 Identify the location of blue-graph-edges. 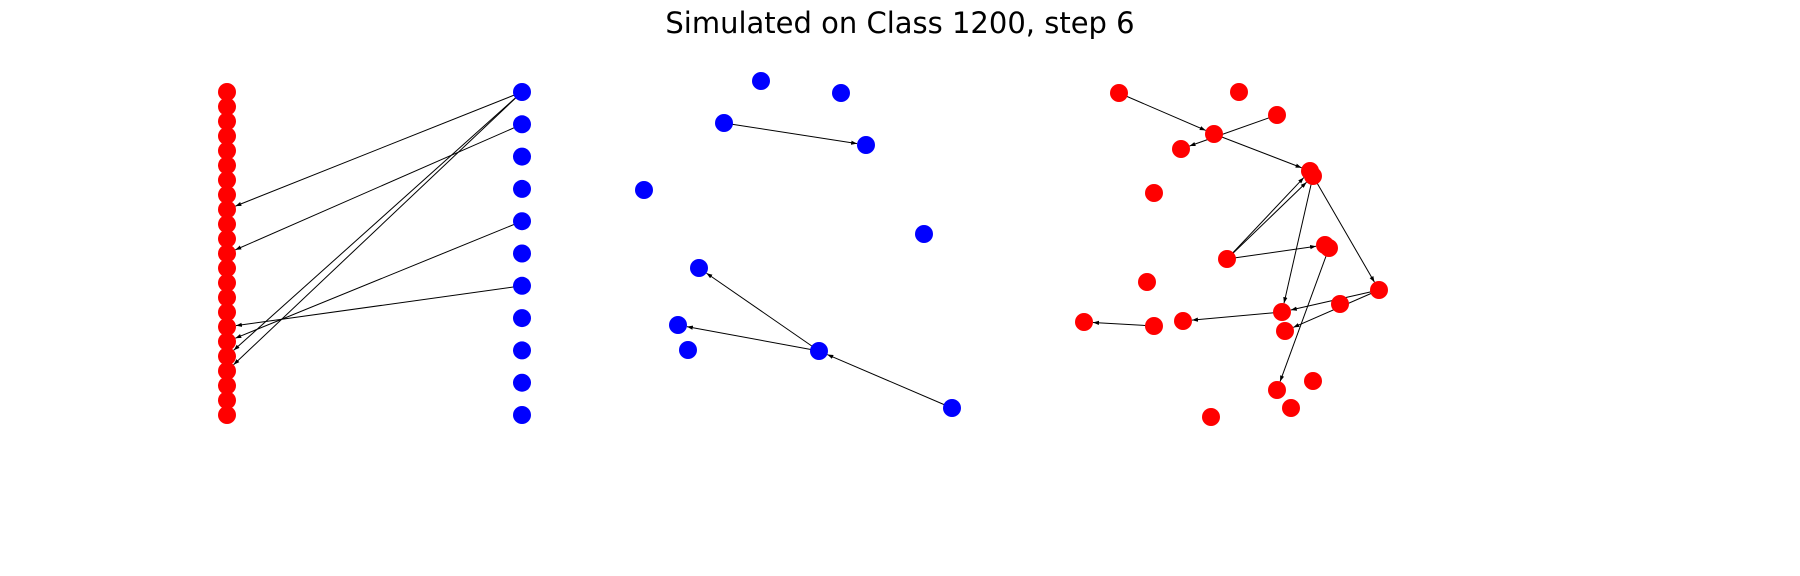
(819, 265).